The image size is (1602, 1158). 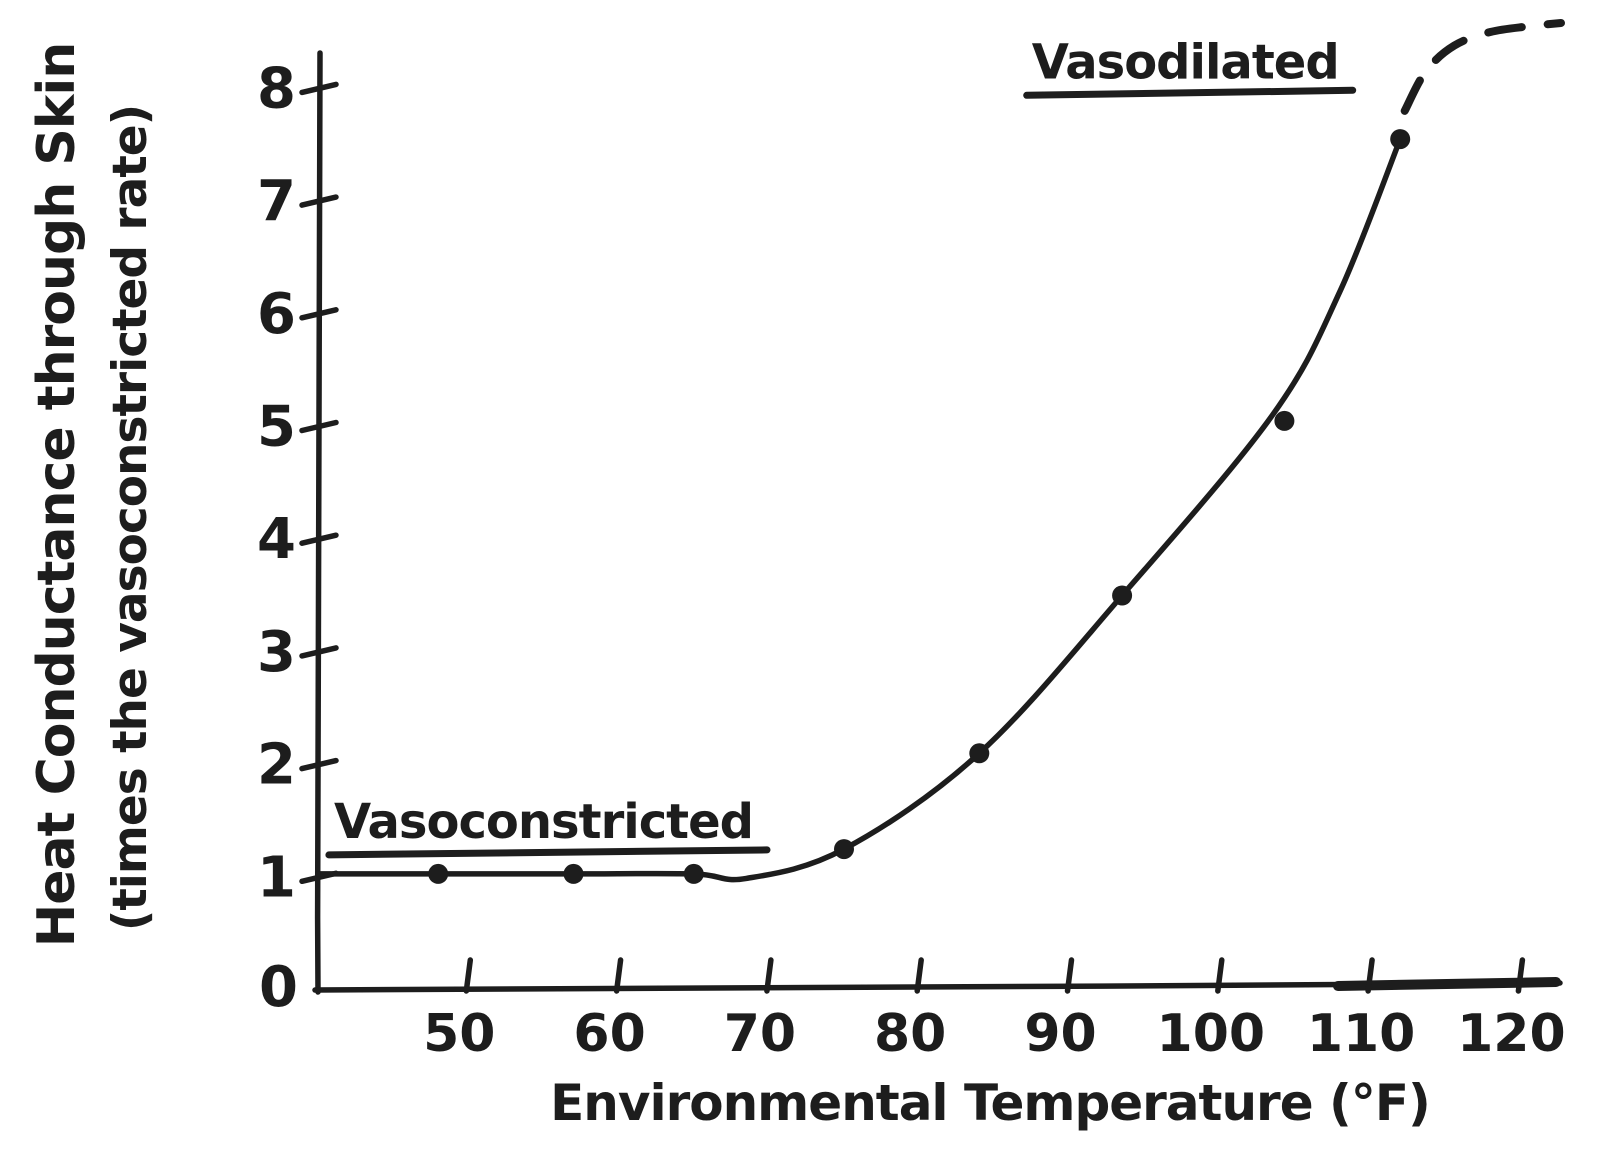 I want to click on x-tick-label: 50, so click(x=459, y=1034).